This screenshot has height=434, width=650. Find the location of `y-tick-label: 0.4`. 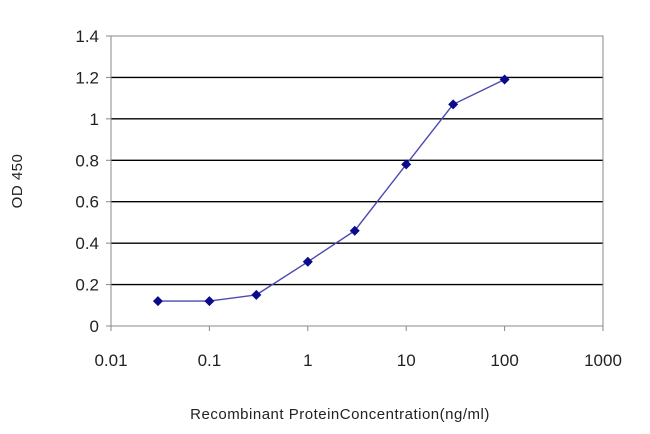

y-tick-label: 0.4 is located at coordinates (87, 243).